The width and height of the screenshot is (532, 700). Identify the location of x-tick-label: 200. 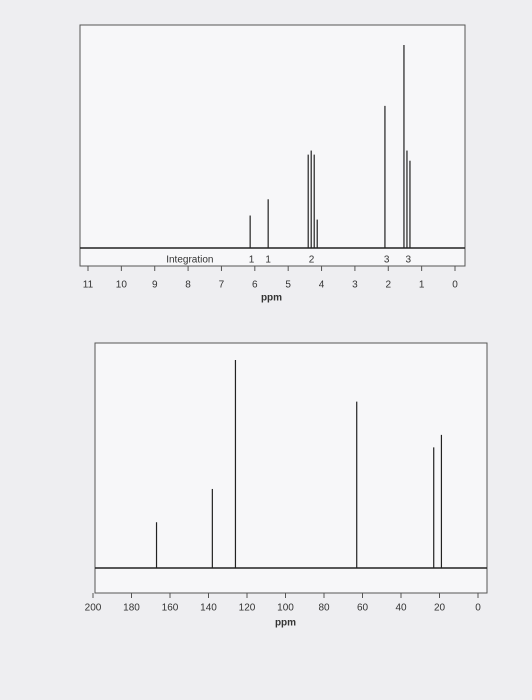
(93, 608).